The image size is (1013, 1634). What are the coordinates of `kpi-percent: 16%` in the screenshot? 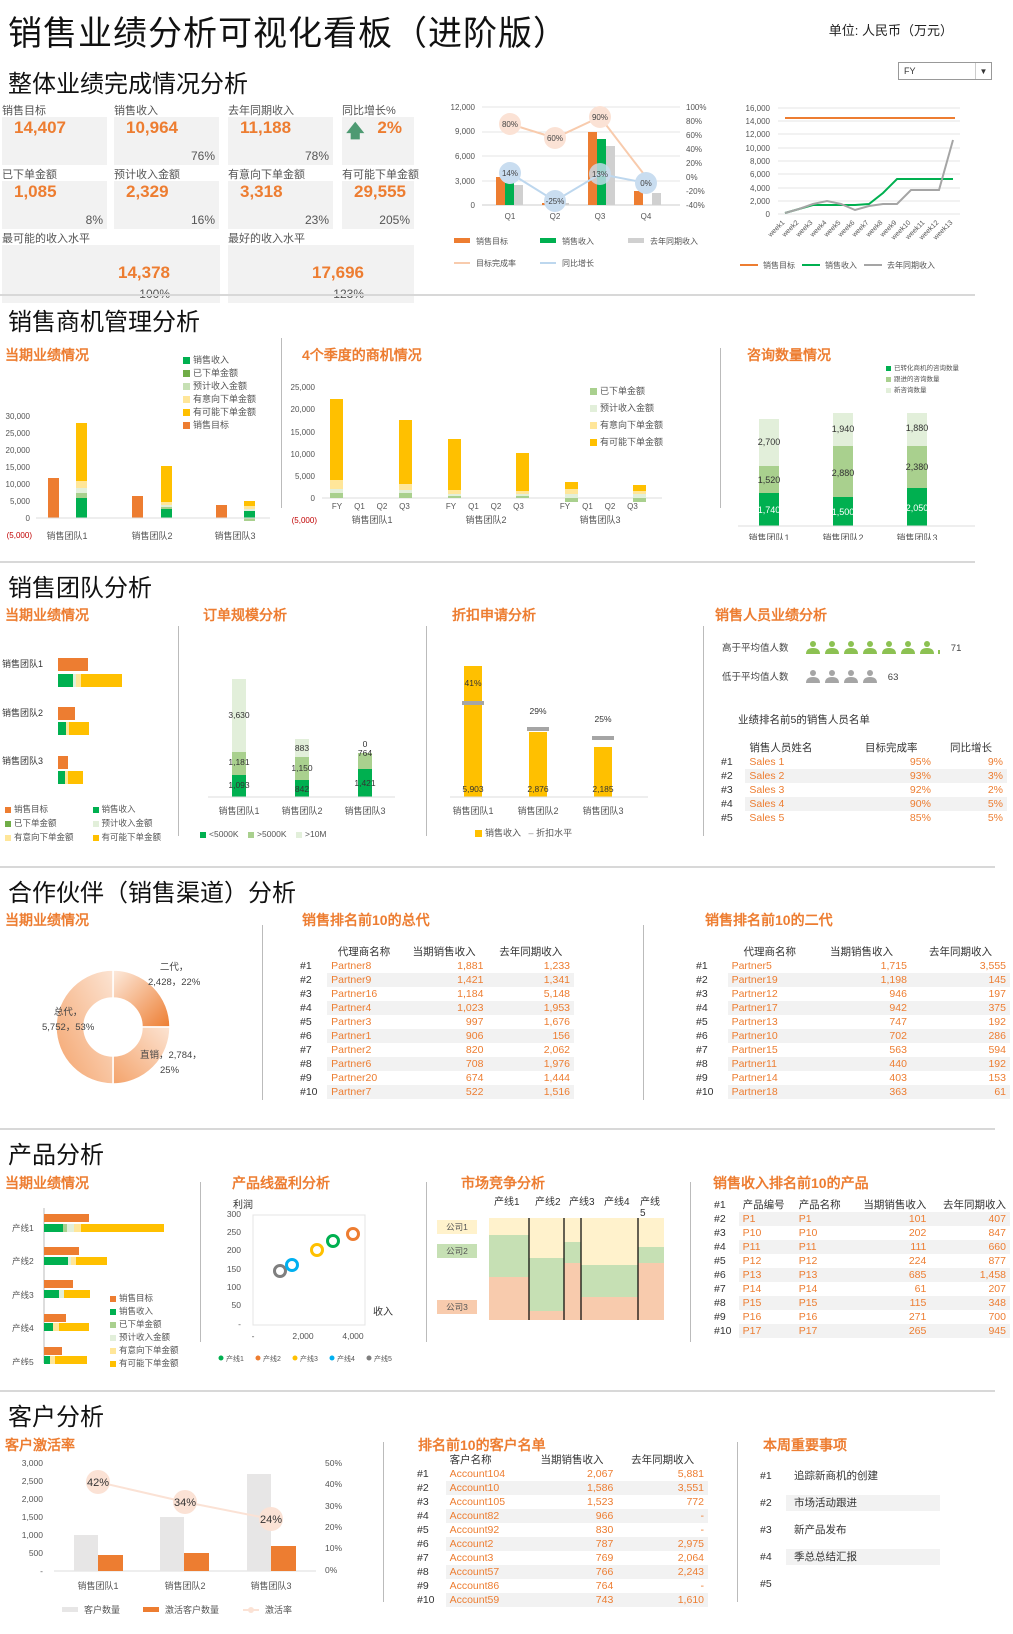 It's located at (202, 220).